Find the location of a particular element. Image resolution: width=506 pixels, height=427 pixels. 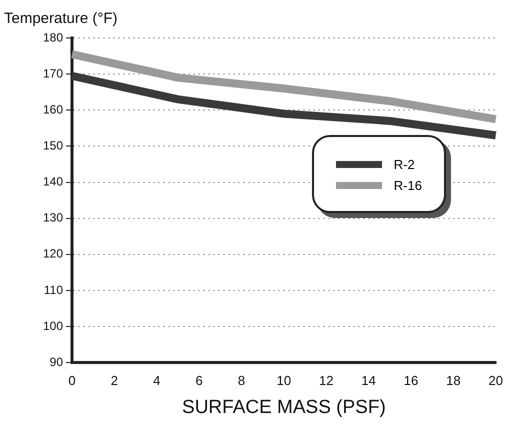

y-tick-label: 150 is located at coordinates (53, 145).